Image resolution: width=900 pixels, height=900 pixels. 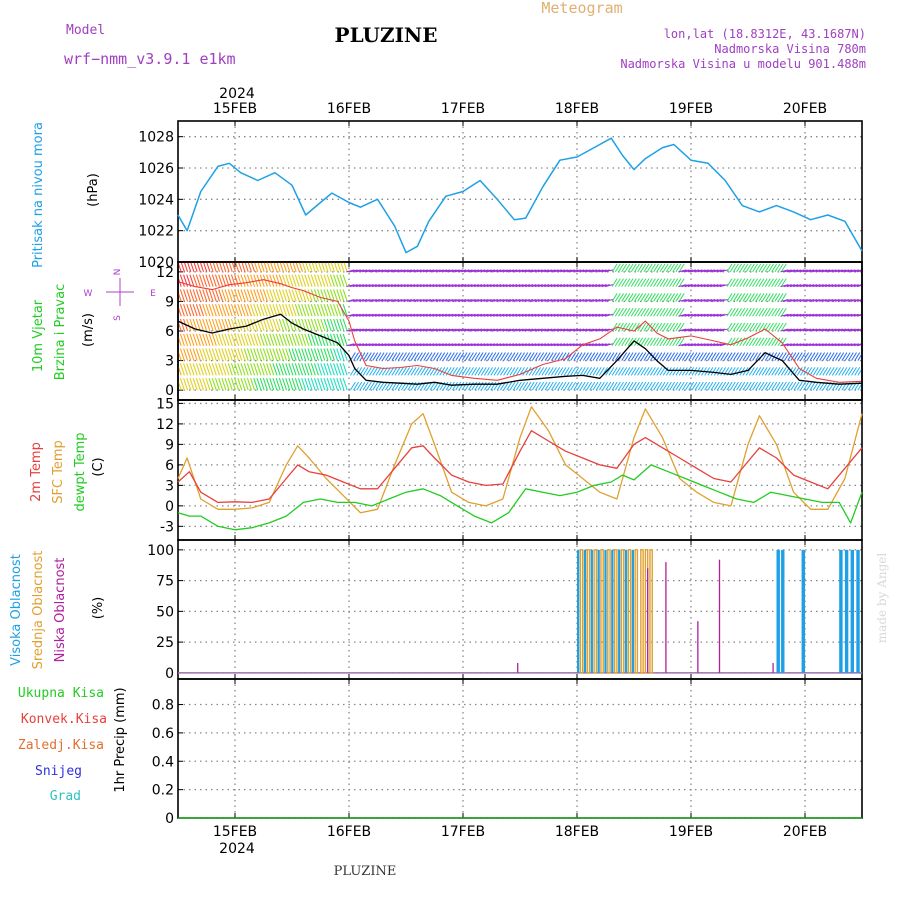 What do you see at coordinates (581, 611) in the screenshot?
I see `cloud-mid-bar` at bounding box center [581, 611].